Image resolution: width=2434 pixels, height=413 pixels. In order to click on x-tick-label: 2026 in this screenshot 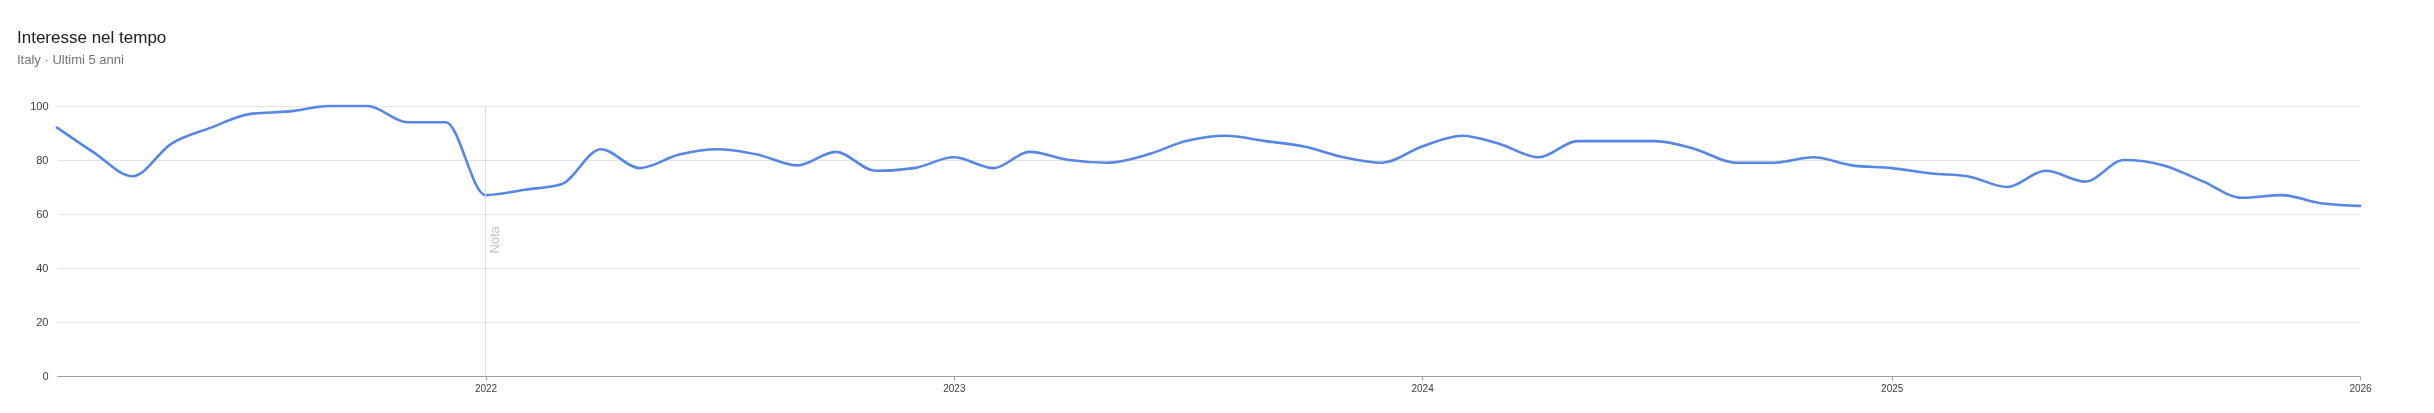, I will do `click(2361, 388)`.